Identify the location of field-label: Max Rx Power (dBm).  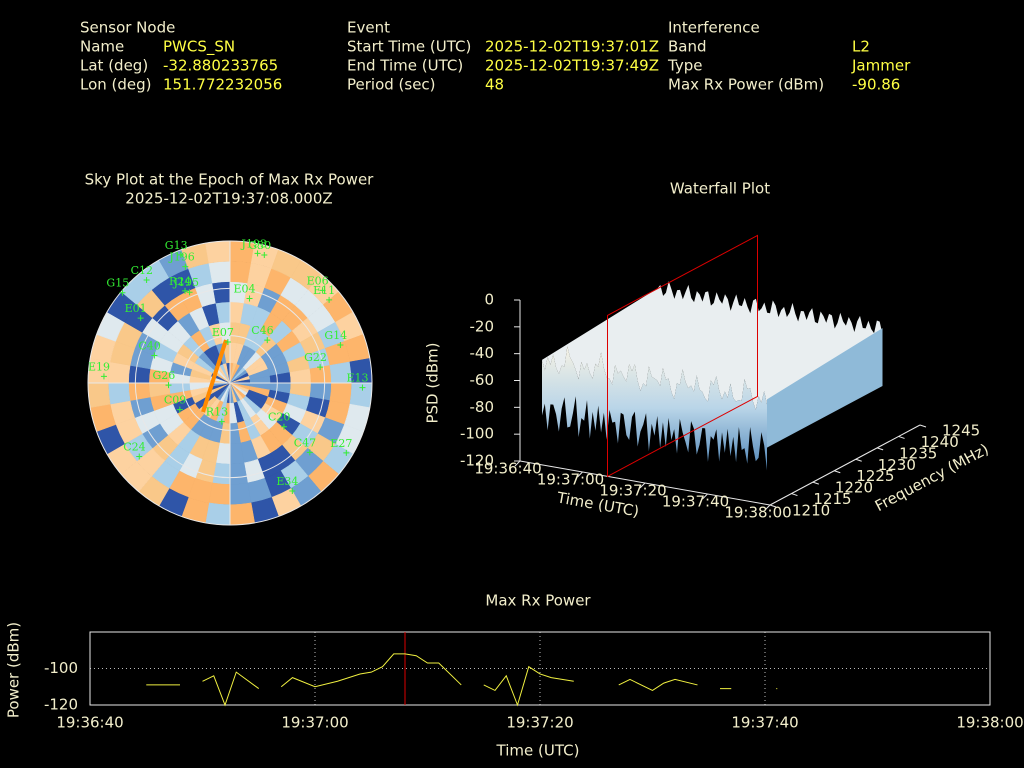
(746, 85).